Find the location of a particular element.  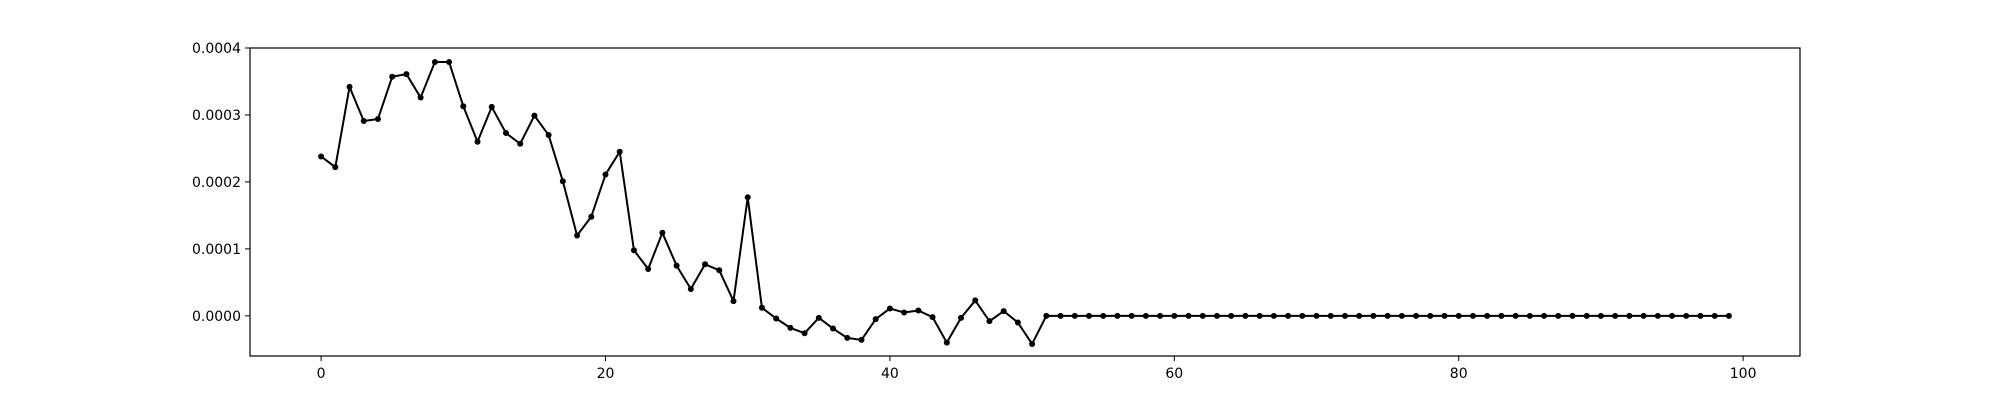

y-tick-label: 0.0004 is located at coordinates (216, 49).